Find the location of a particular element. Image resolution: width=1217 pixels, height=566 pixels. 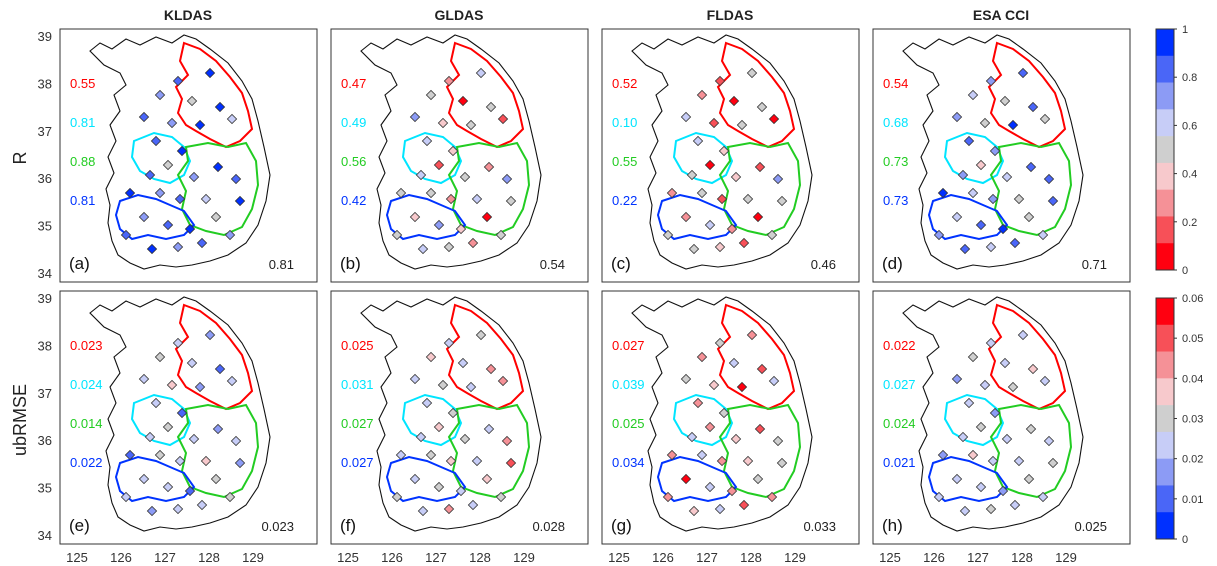

panel-letter: (f) is located at coordinates (348, 525).